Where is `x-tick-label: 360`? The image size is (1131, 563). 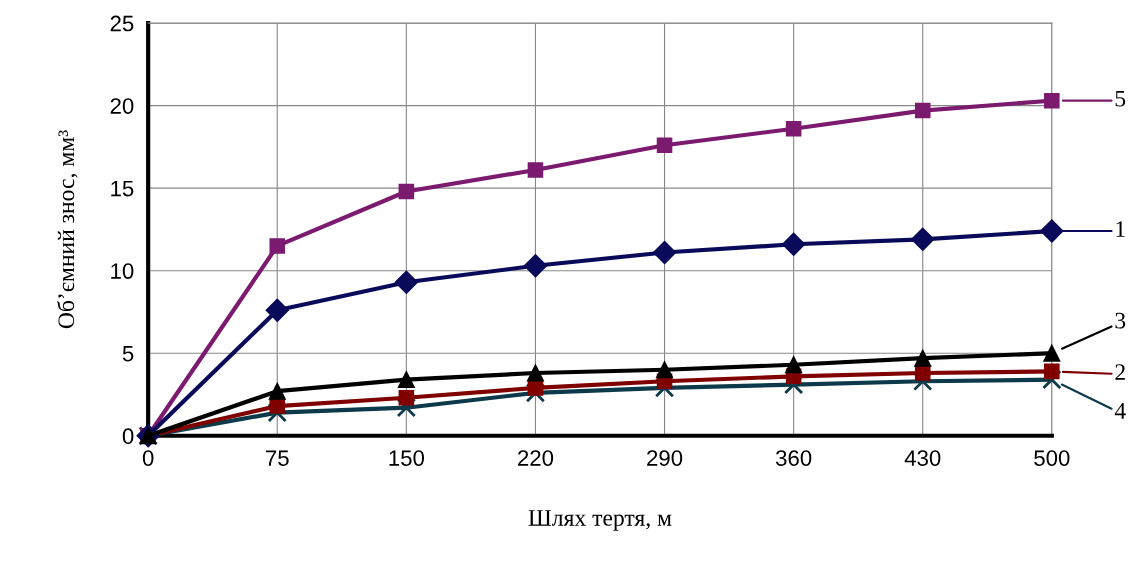
x-tick-label: 360 is located at coordinates (793, 458).